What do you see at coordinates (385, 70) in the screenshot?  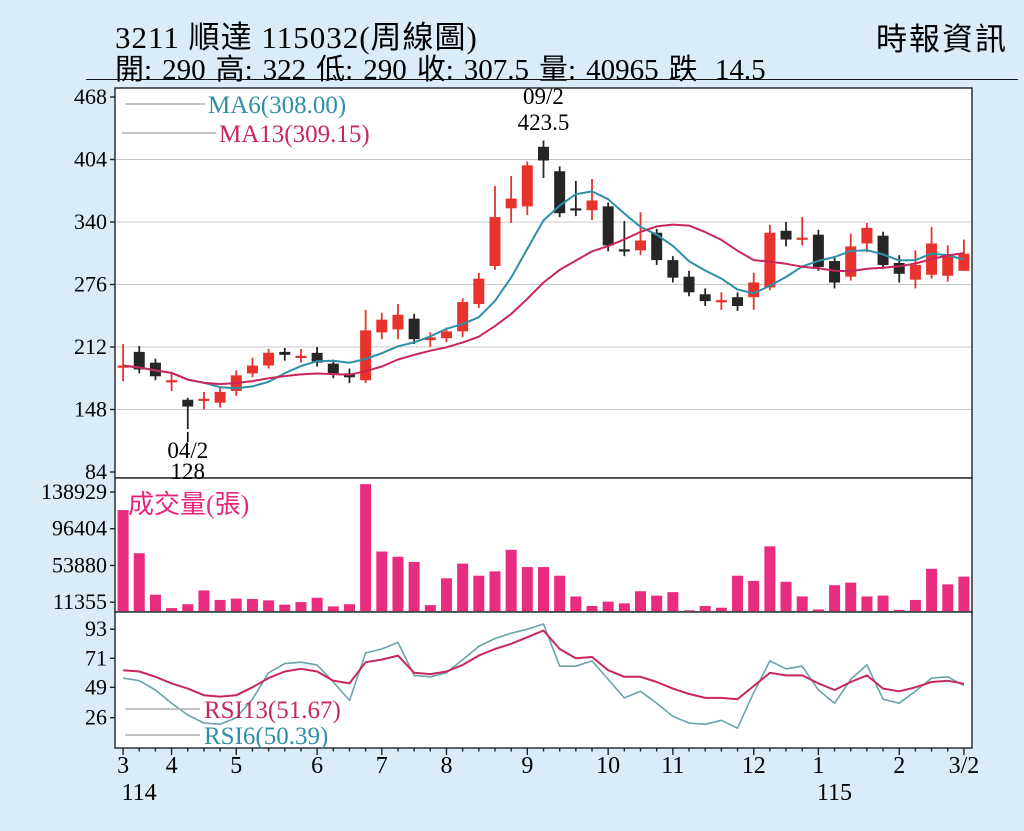 I see `low-value: 290` at bounding box center [385, 70].